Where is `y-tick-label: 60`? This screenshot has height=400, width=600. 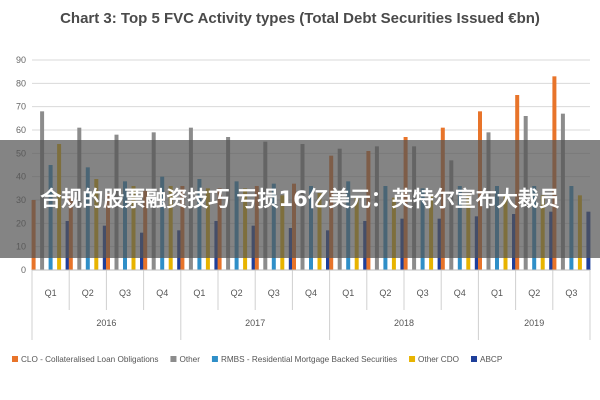
y-tick-label: 60 is located at coordinates (21, 130).